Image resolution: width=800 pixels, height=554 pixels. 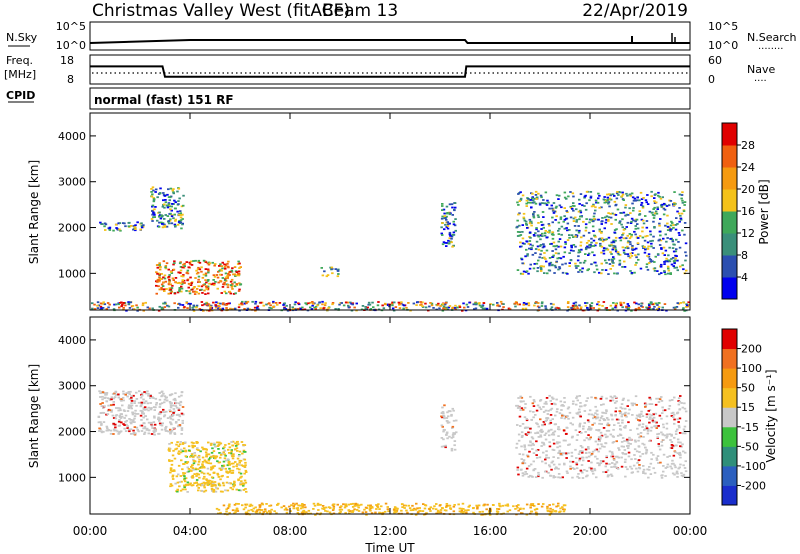 What do you see at coordinates (190, 531) in the screenshot?
I see `xtick-1: 04:00` at bounding box center [190, 531].